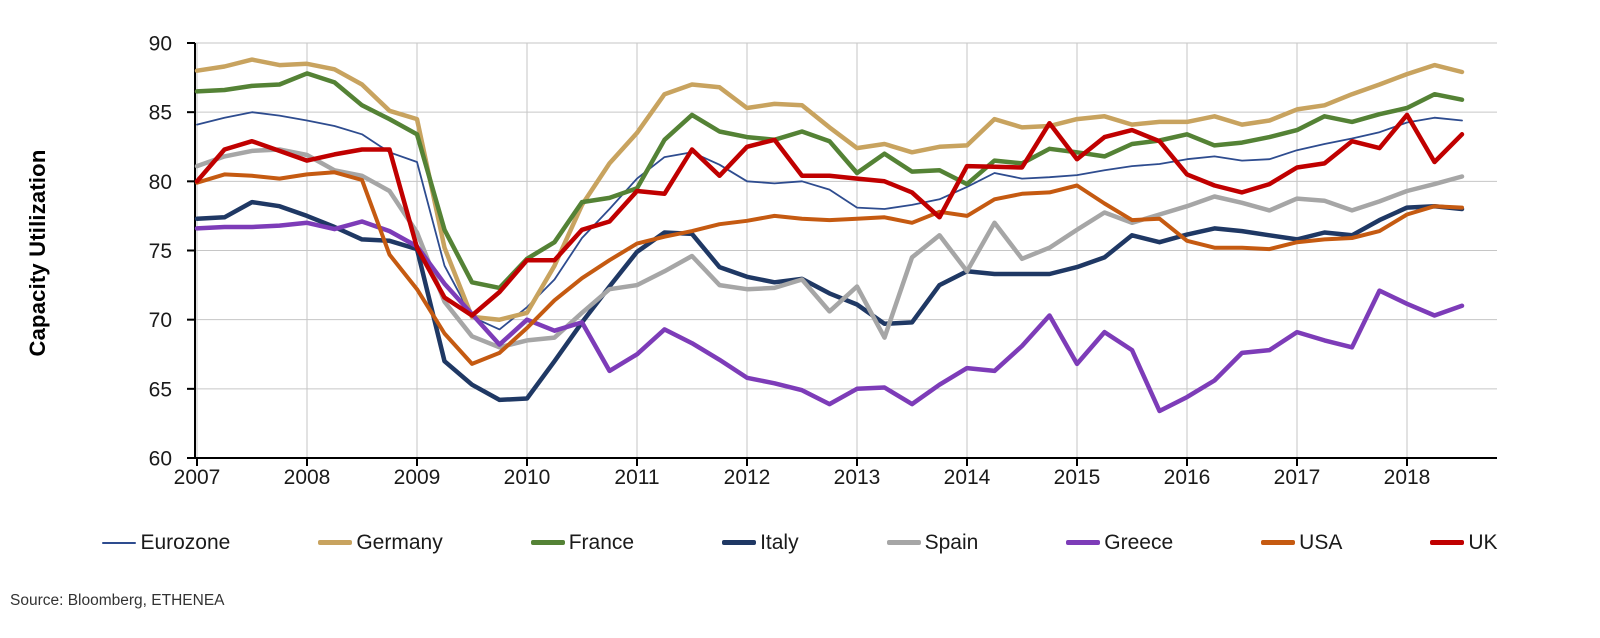  Describe the element at coordinates (119, 542) in the screenshot. I see `legend-swatch-eurozone` at that location.